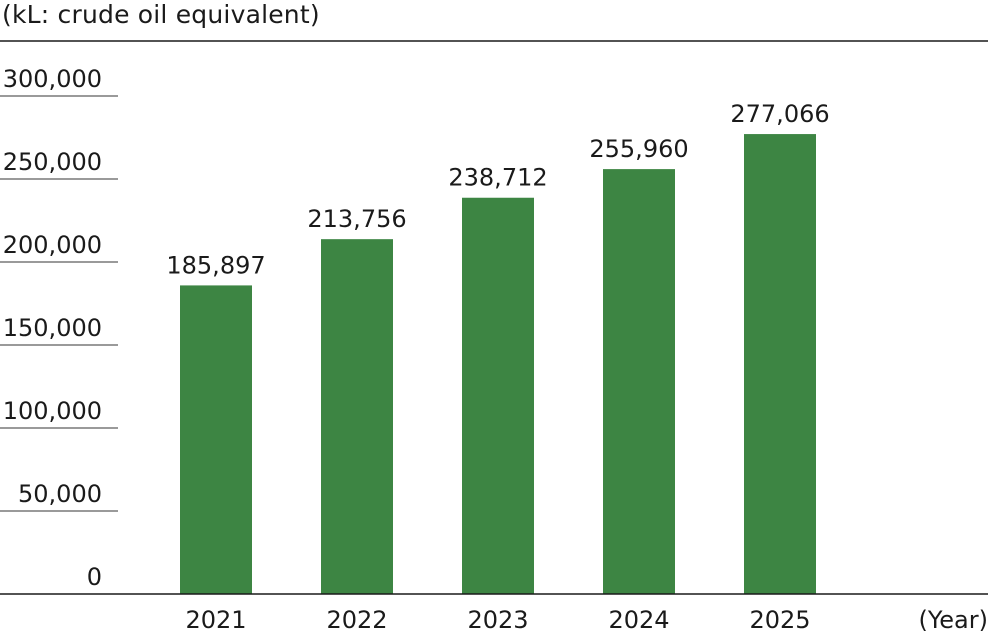 The width and height of the screenshot is (1000, 635). Describe the element at coordinates (94, 577) in the screenshot. I see `y-tick-label: 0` at that location.